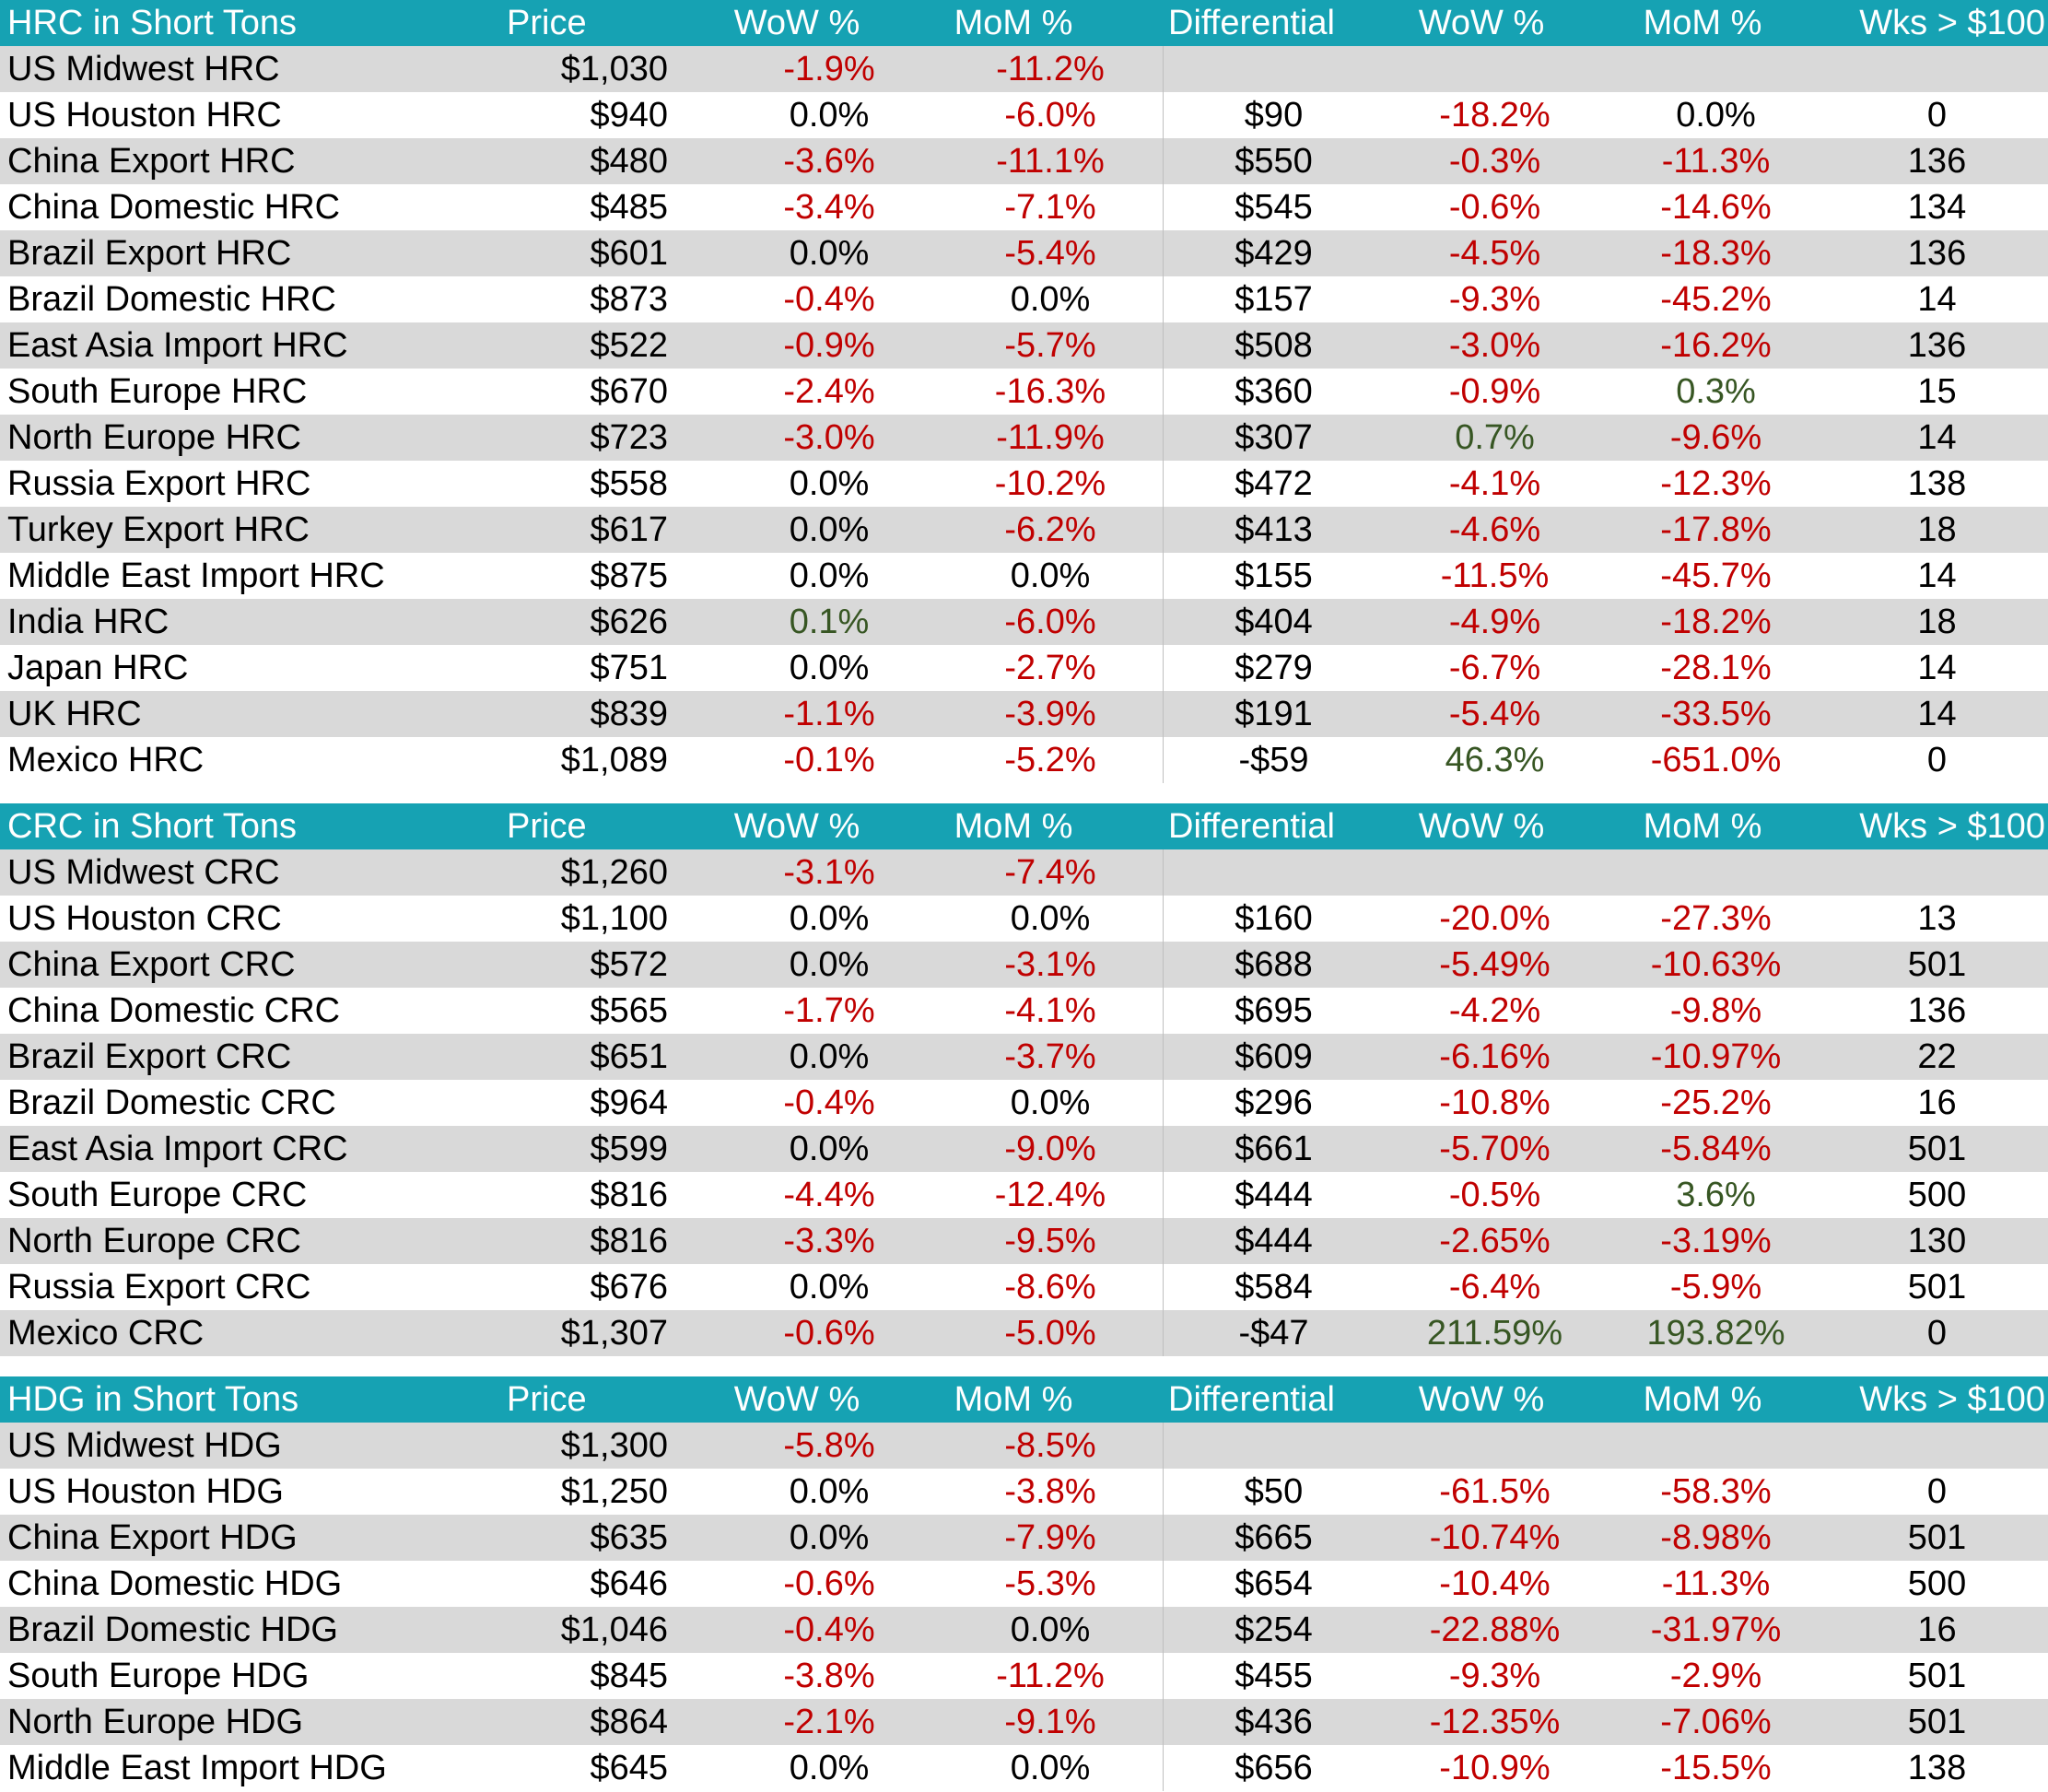 The height and width of the screenshot is (1792, 2048). What do you see at coordinates (629, 714) in the screenshot?
I see `price-cell: $839` at bounding box center [629, 714].